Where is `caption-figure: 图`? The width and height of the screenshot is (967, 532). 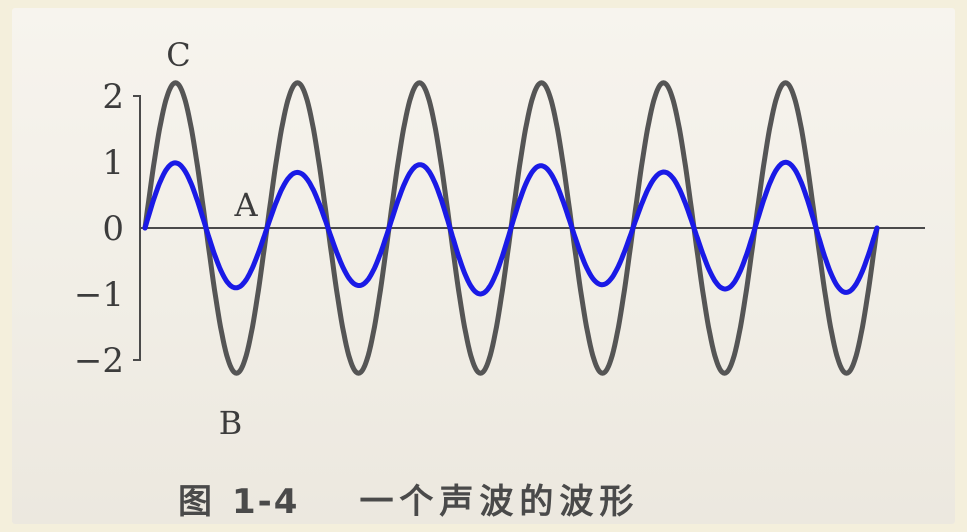 caption-figure: 图 is located at coordinates (198, 502).